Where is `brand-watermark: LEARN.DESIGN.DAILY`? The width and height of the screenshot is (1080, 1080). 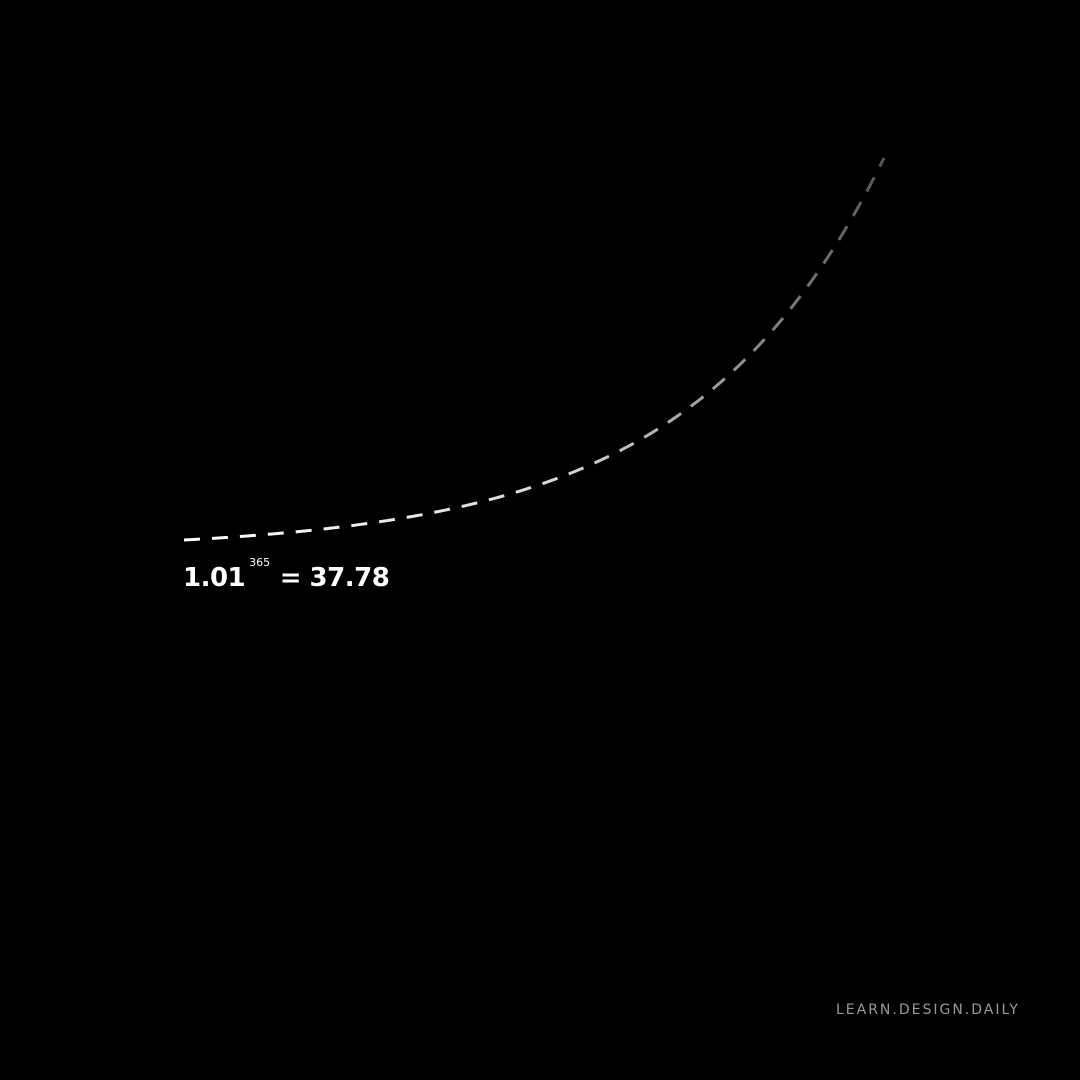
brand-watermark: LEARN.DESIGN.DAILY is located at coordinates (927, 1010).